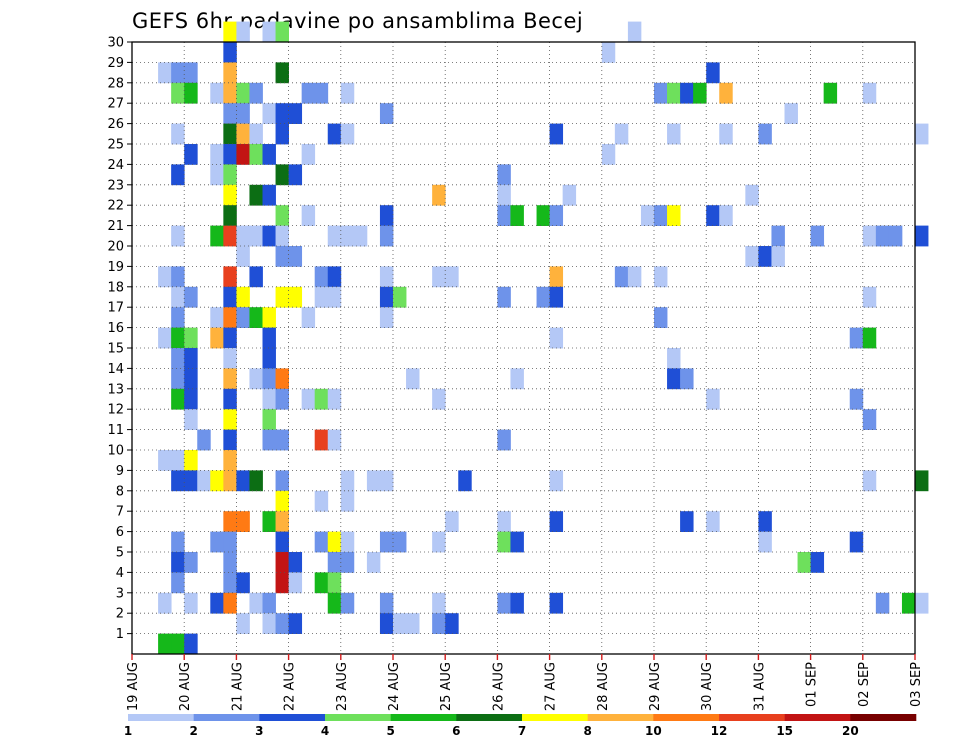 This screenshot has height=746, width=960. I want to click on y-tick-label: 8, so click(120, 491).